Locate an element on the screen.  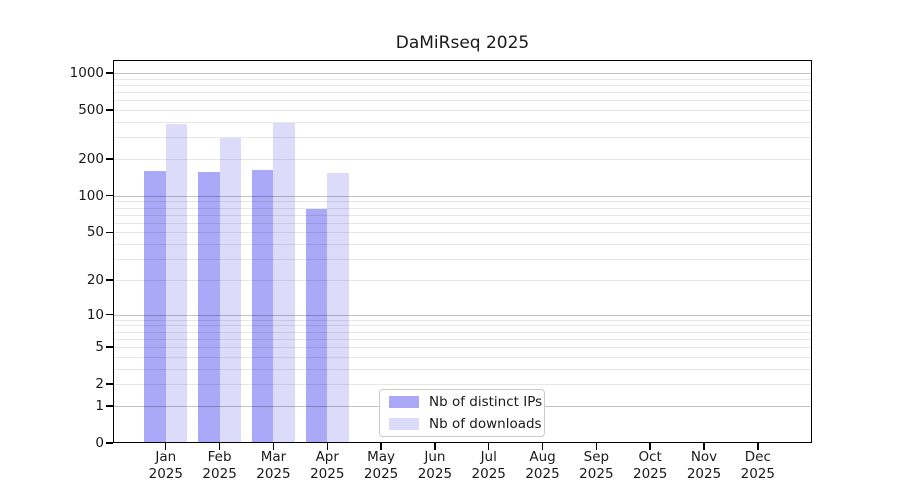
x-tick-label: Sep 2025 is located at coordinates (596, 466).